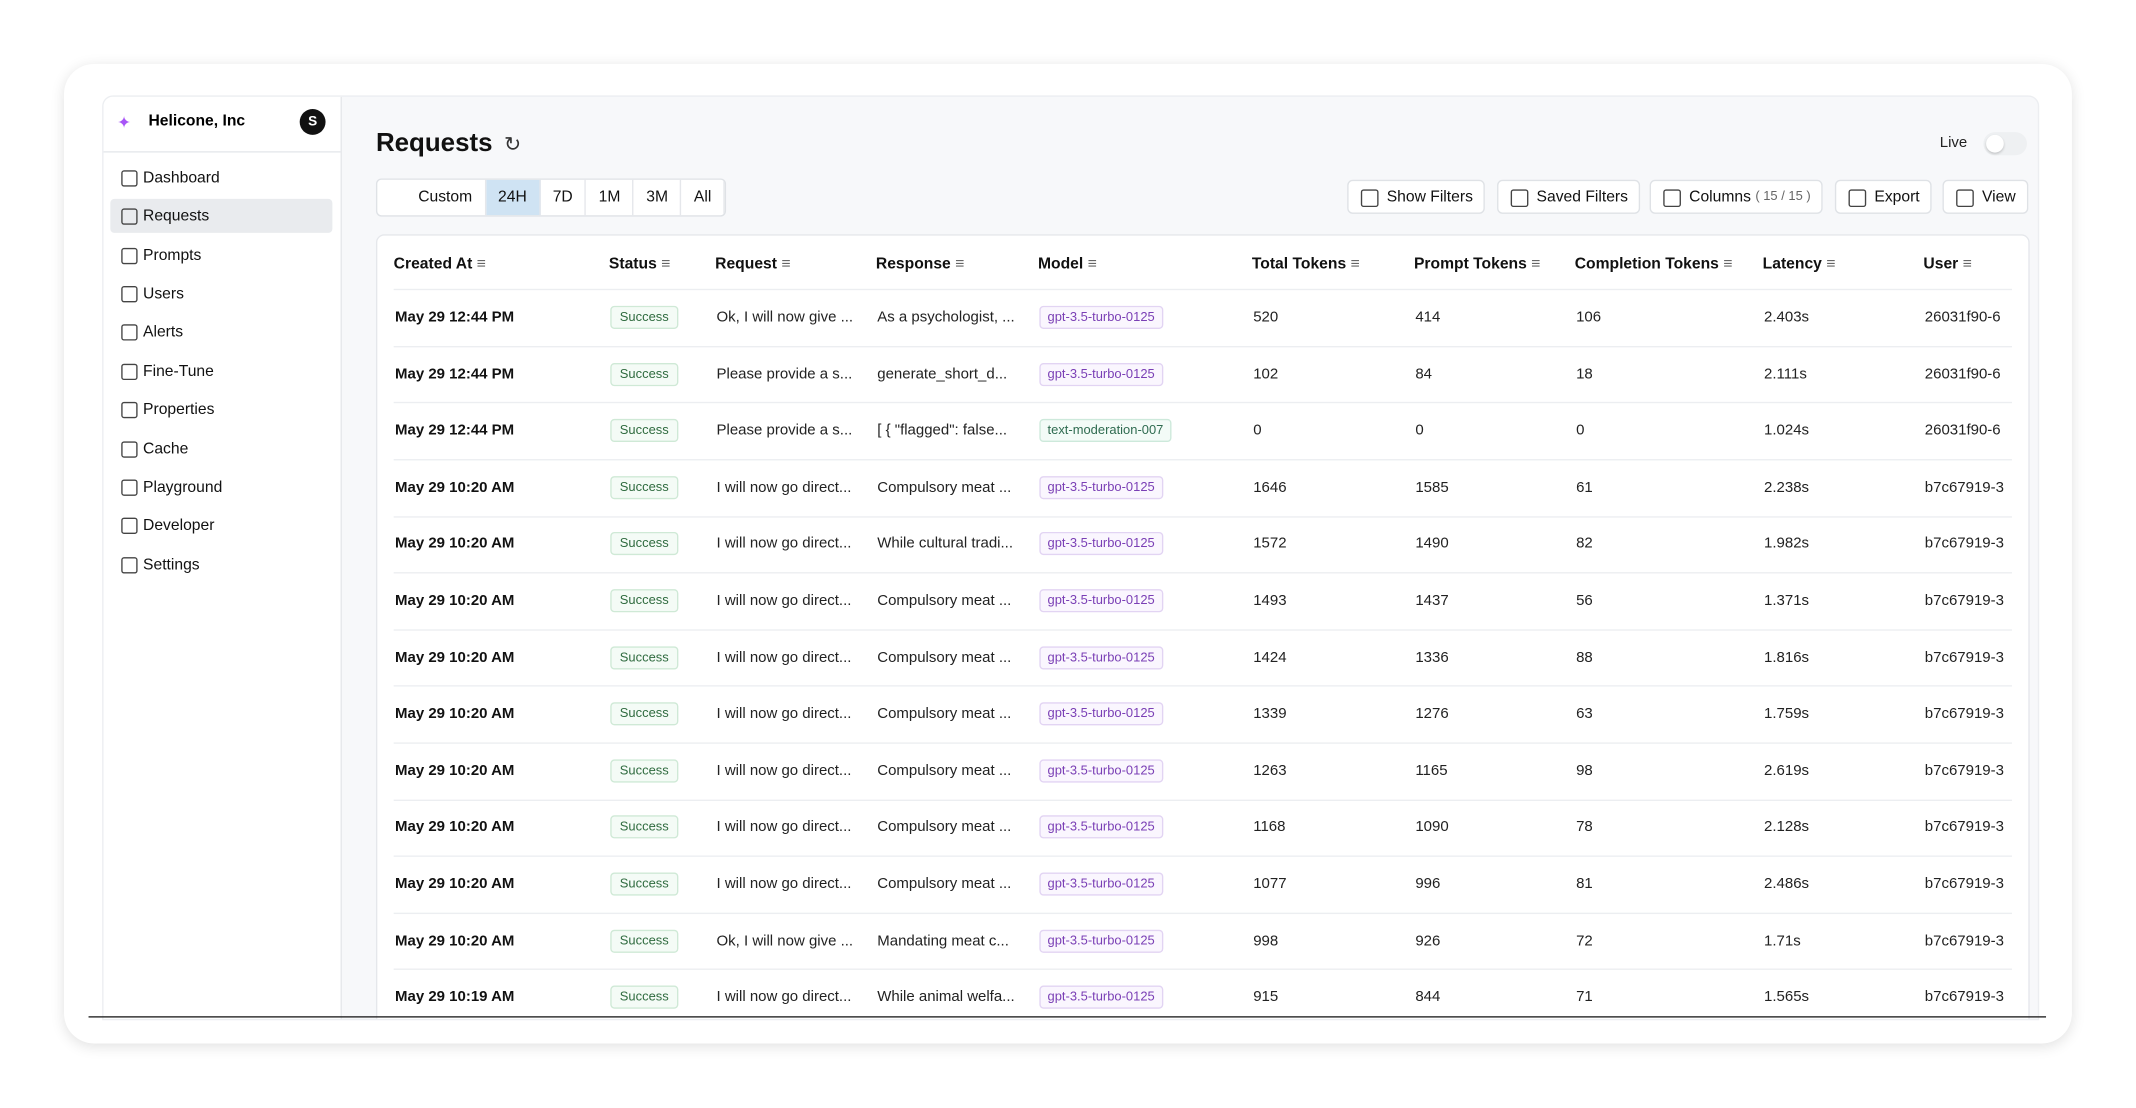  What do you see at coordinates (221, 255) in the screenshot?
I see `nav-item: Prompts` at bounding box center [221, 255].